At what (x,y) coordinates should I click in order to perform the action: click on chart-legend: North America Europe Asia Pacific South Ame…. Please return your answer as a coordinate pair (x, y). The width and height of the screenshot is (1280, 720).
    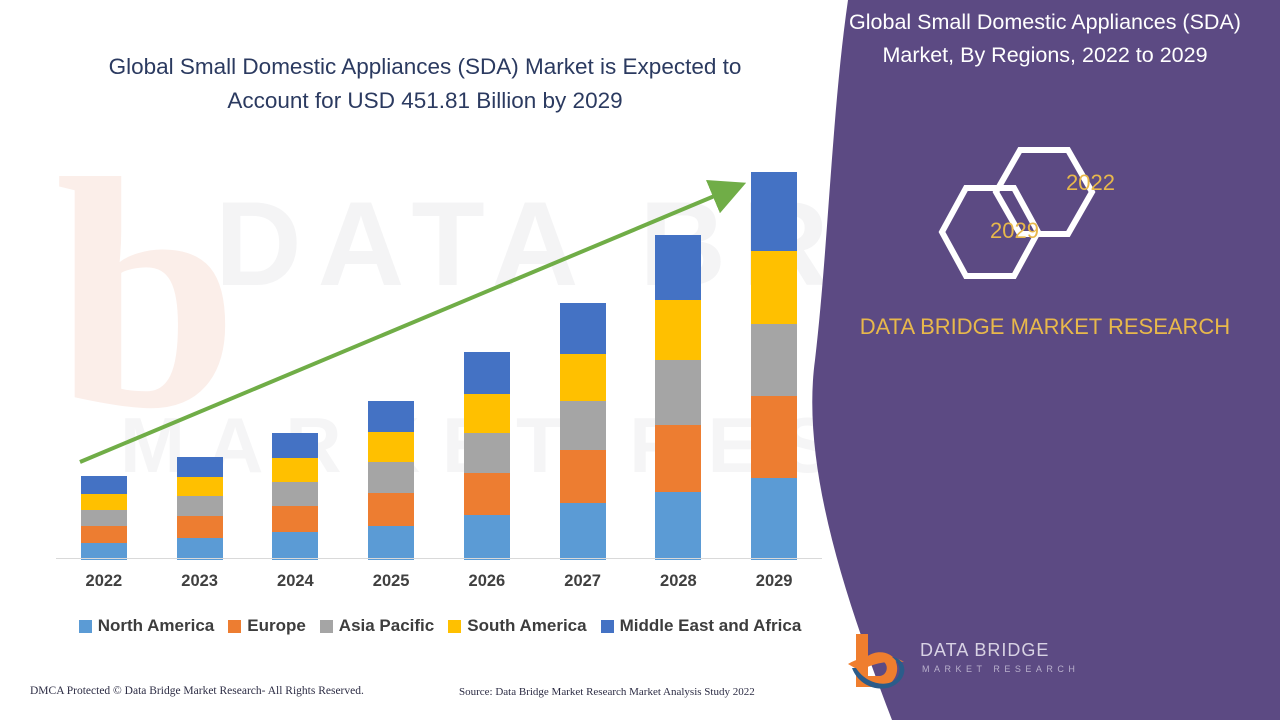
    Looking at the image, I should click on (440, 626).